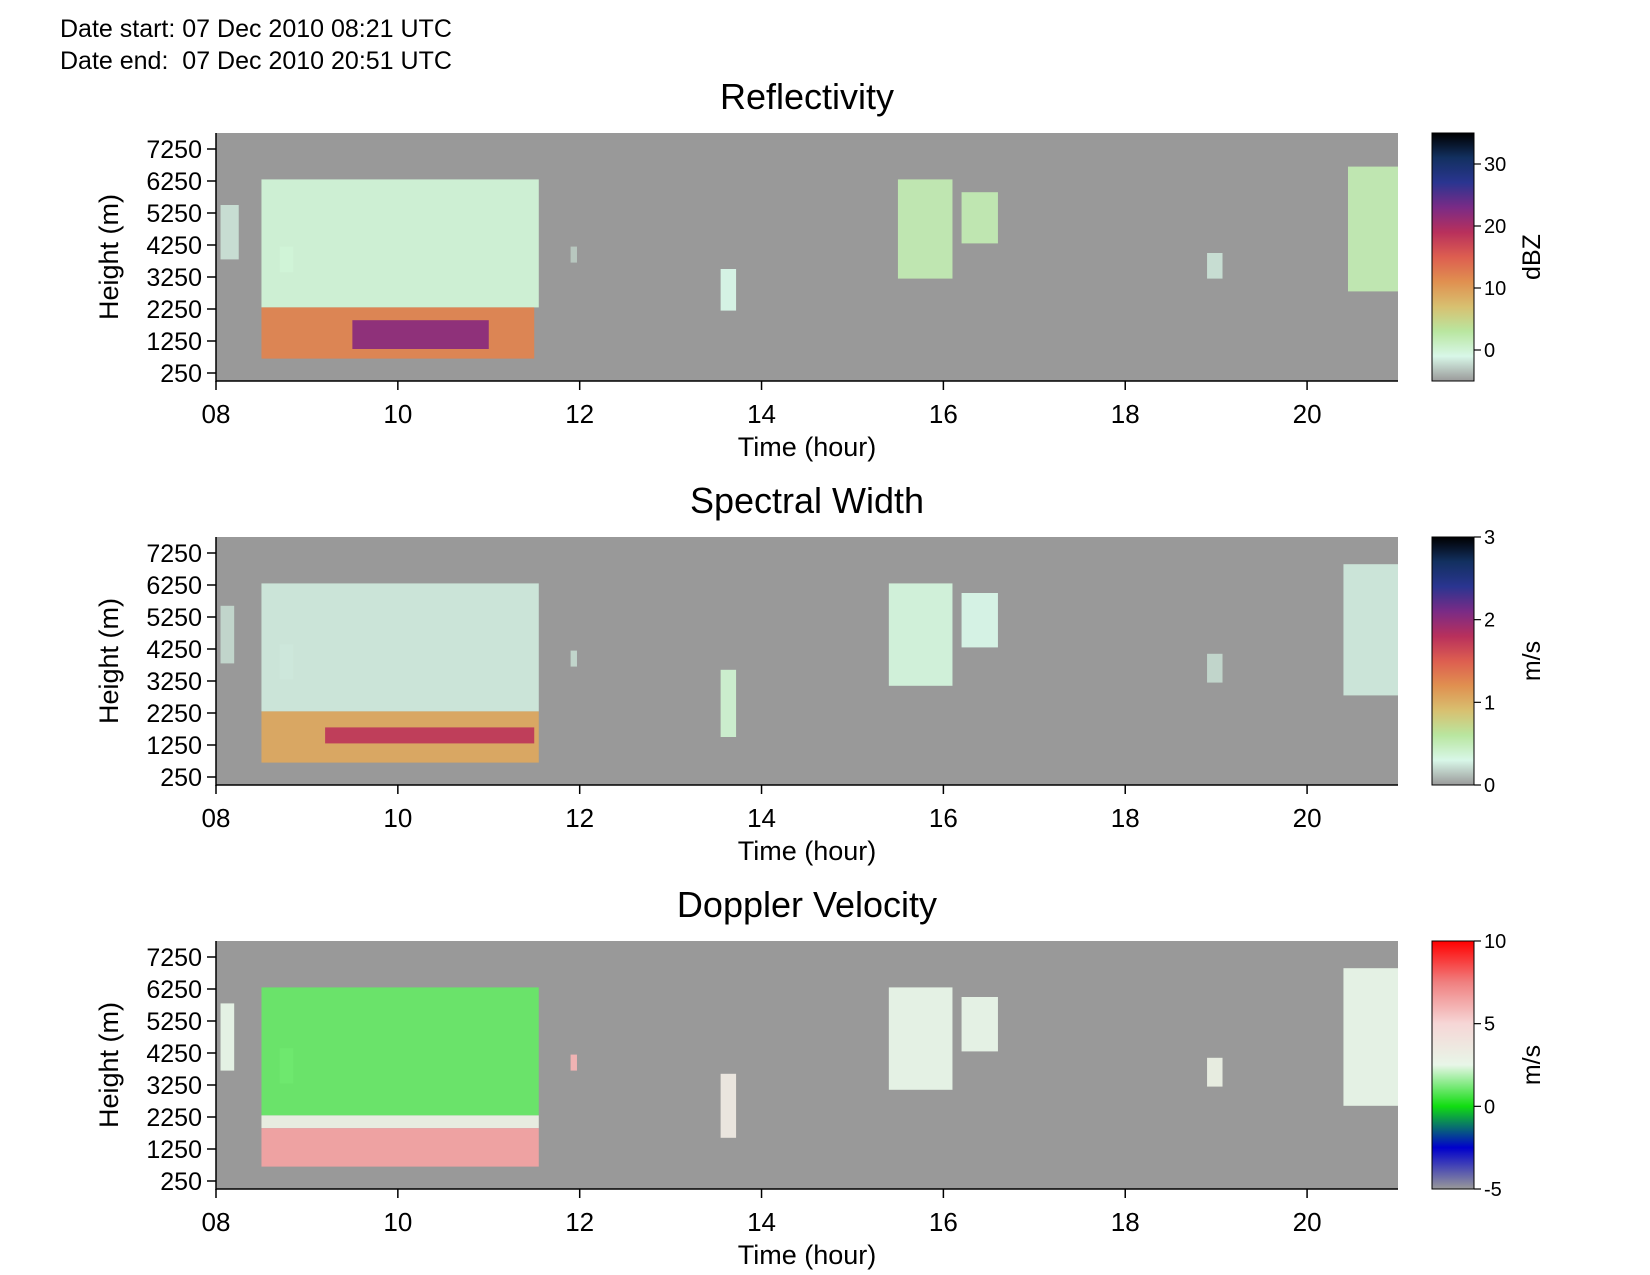 Image resolution: width=1650 pixels, height=1275 pixels. I want to click on colorbar-tick-label: 5, so click(1489, 1025).